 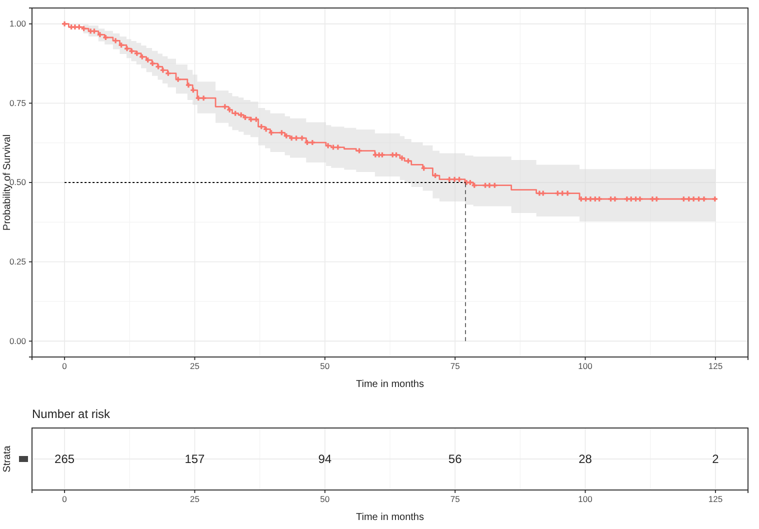 What do you see at coordinates (455, 459) in the screenshot?
I see `data-label: 56` at bounding box center [455, 459].